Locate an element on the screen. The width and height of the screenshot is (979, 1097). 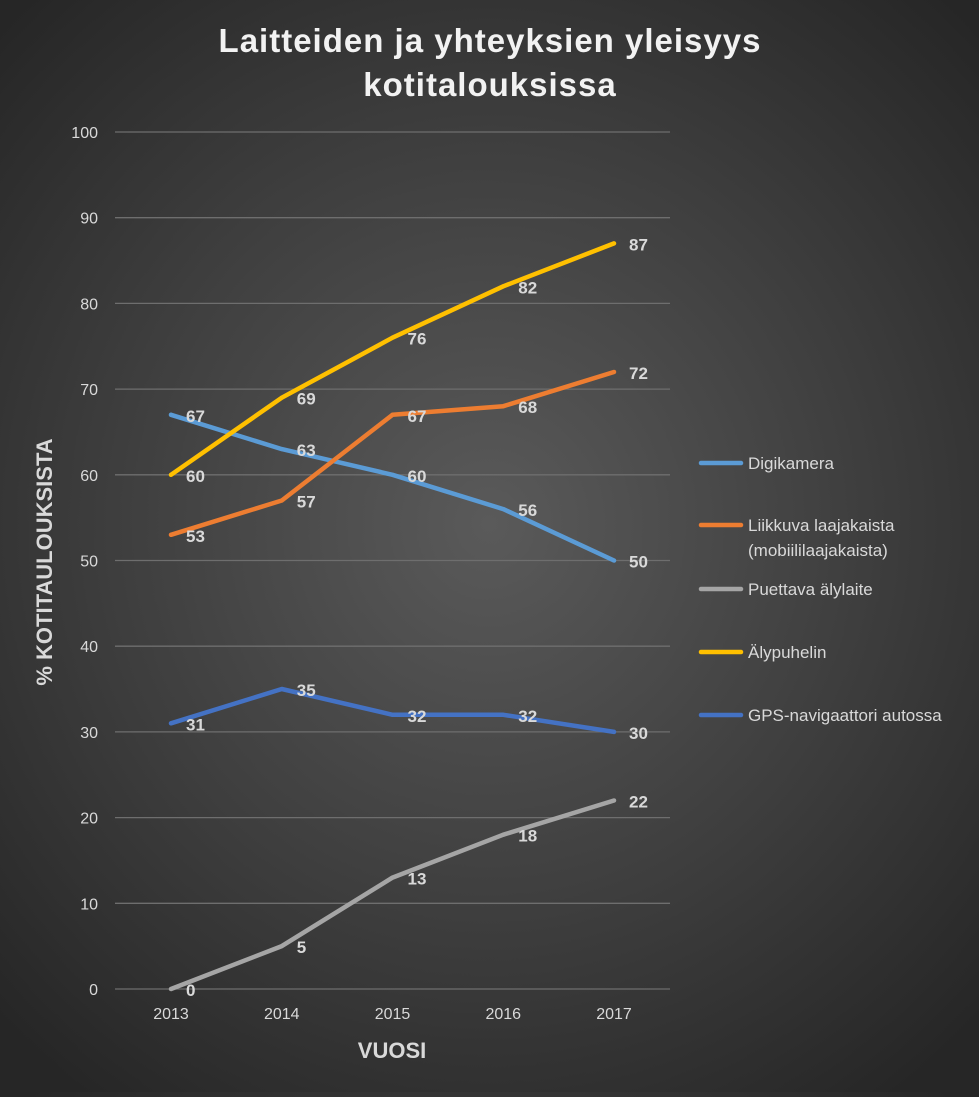
x-tick-label-2014: 2014 is located at coordinates (282, 1014).